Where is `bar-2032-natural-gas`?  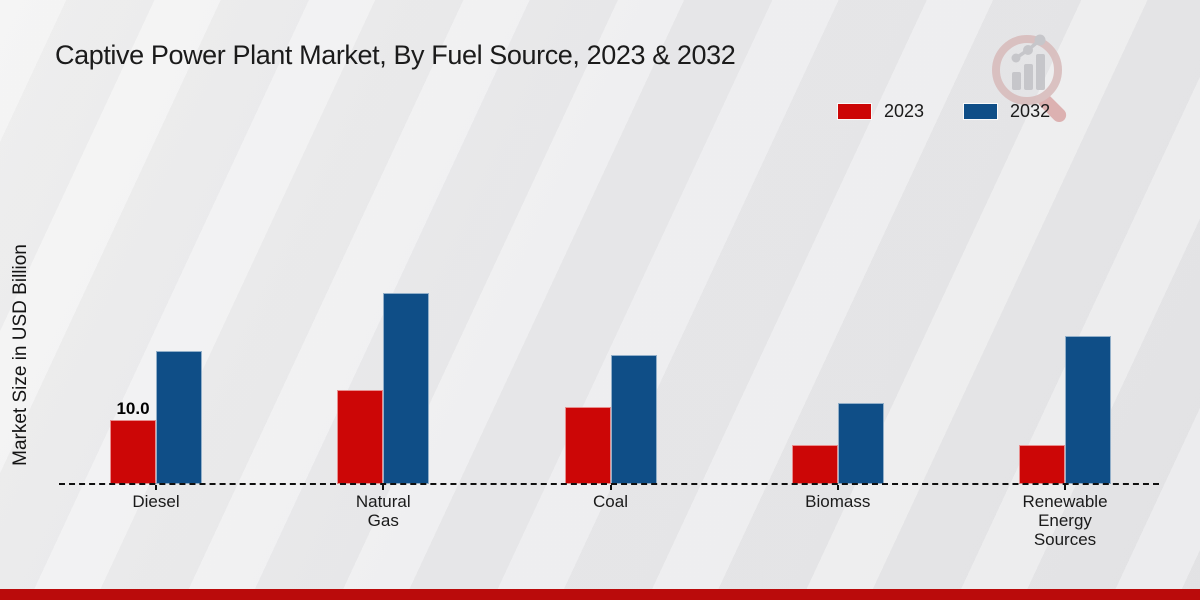 bar-2032-natural-gas is located at coordinates (406, 388).